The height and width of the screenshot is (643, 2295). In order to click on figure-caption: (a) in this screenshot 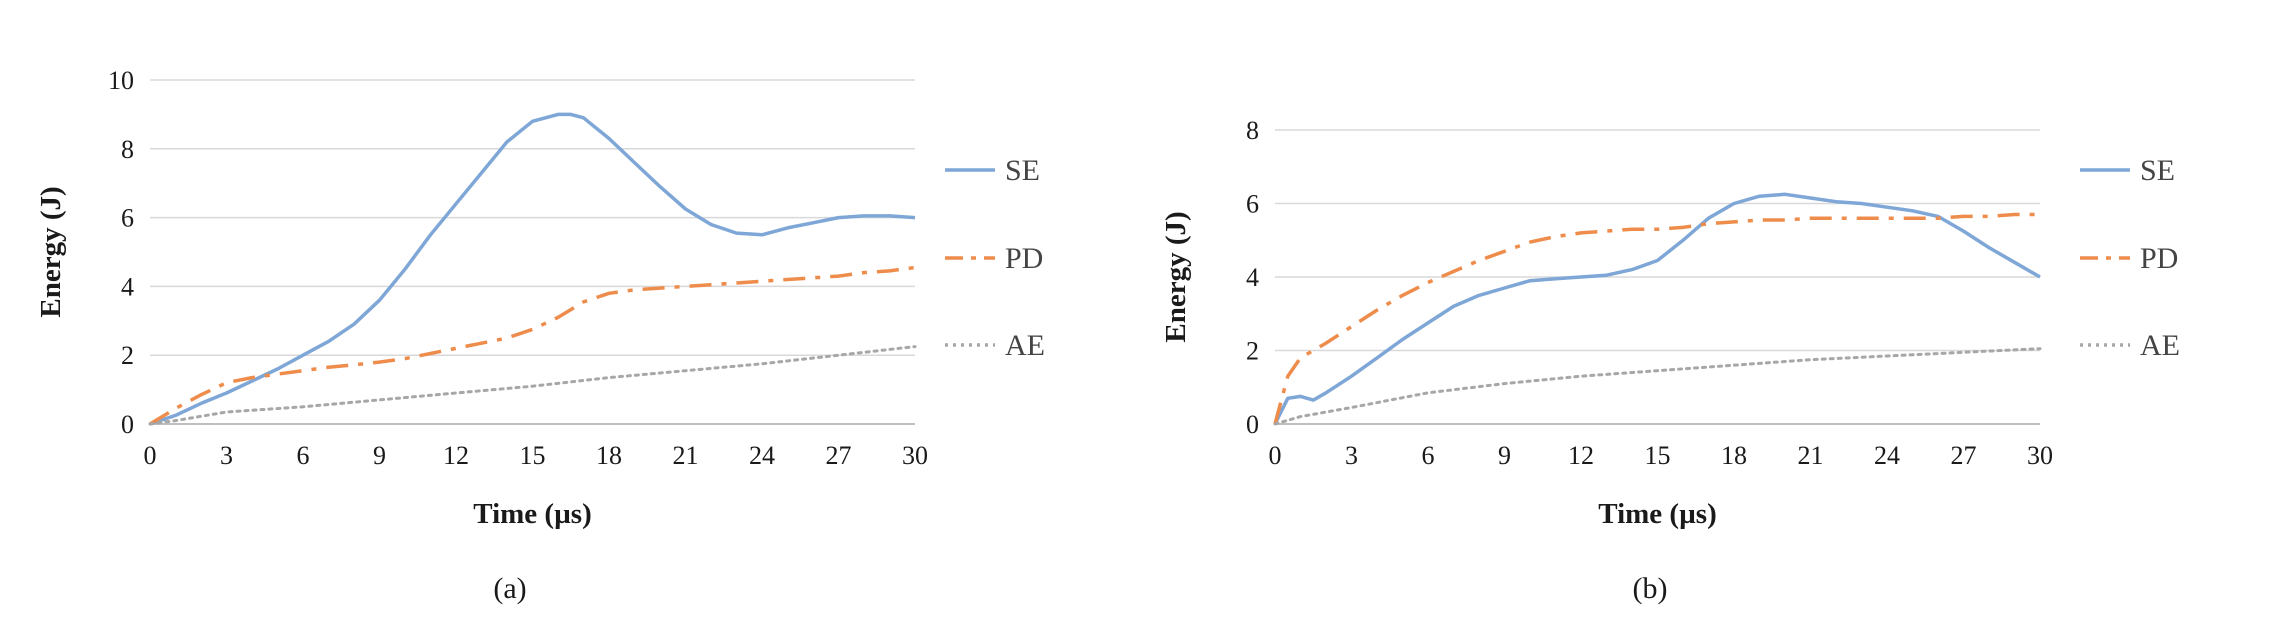, I will do `click(509, 588)`.